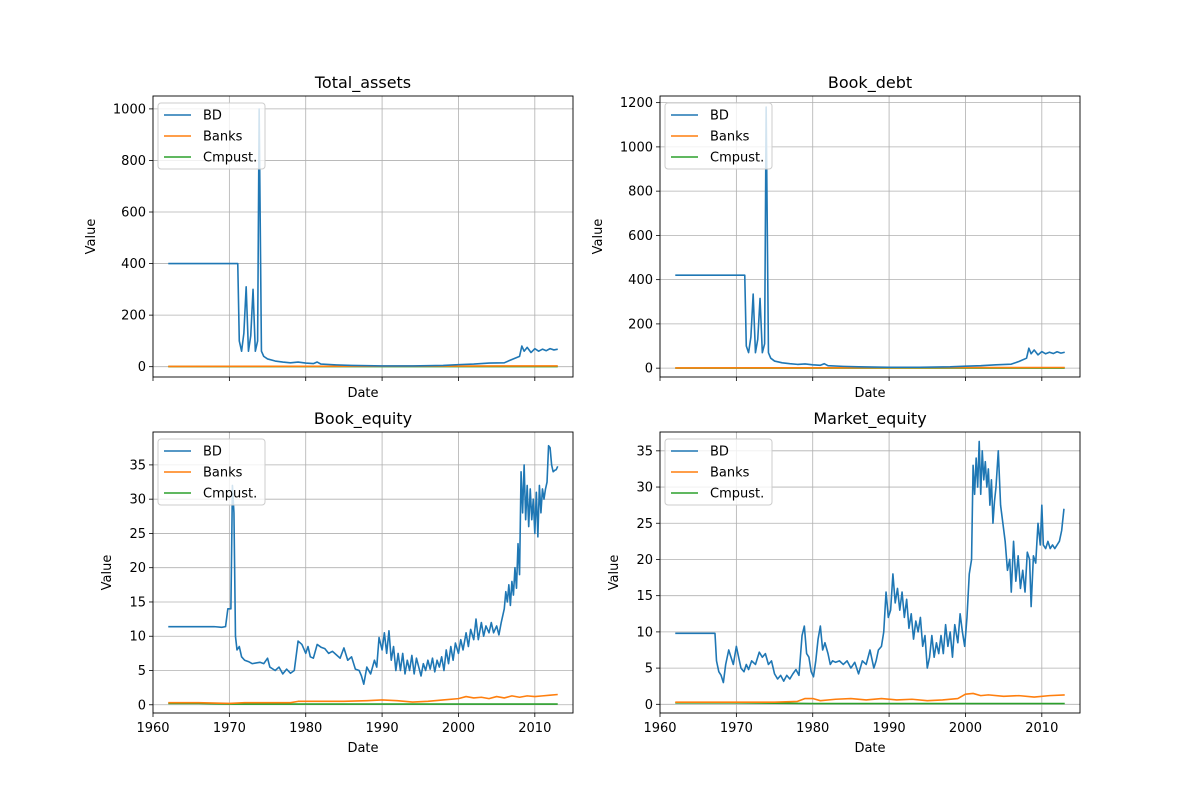 Image resolution: width=1200 pixels, height=800 pixels. I want to click on panel-title: Total_assets, so click(362, 83).